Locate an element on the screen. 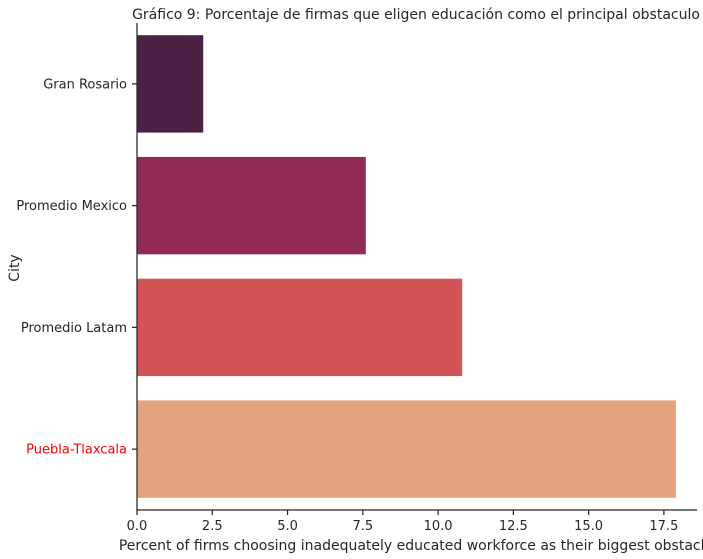 Image resolution: width=703 pixels, height=559 pixels. x-ticks-group: 0.0 2.5 5.0 7.5 10.0 12.5 15.0 17.5 is located at coordinates (402, 522).